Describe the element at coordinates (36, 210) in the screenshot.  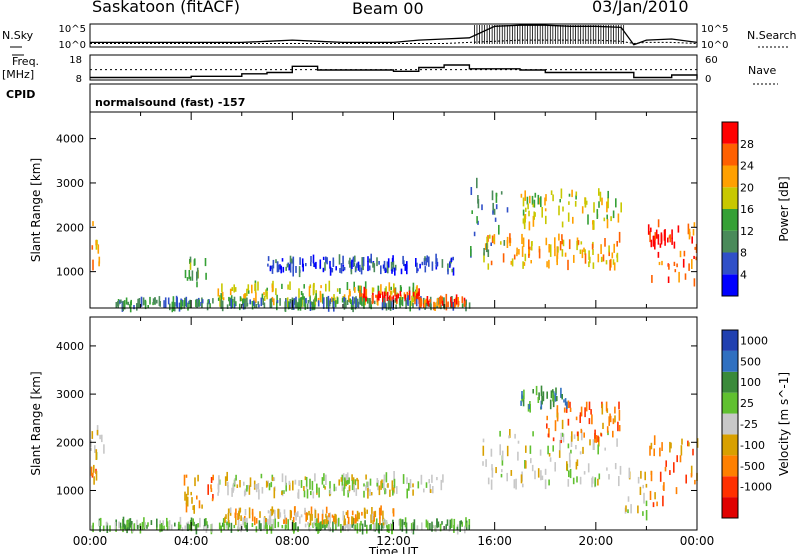
I see `power-ylabel: Slant Range [km]` at that location.